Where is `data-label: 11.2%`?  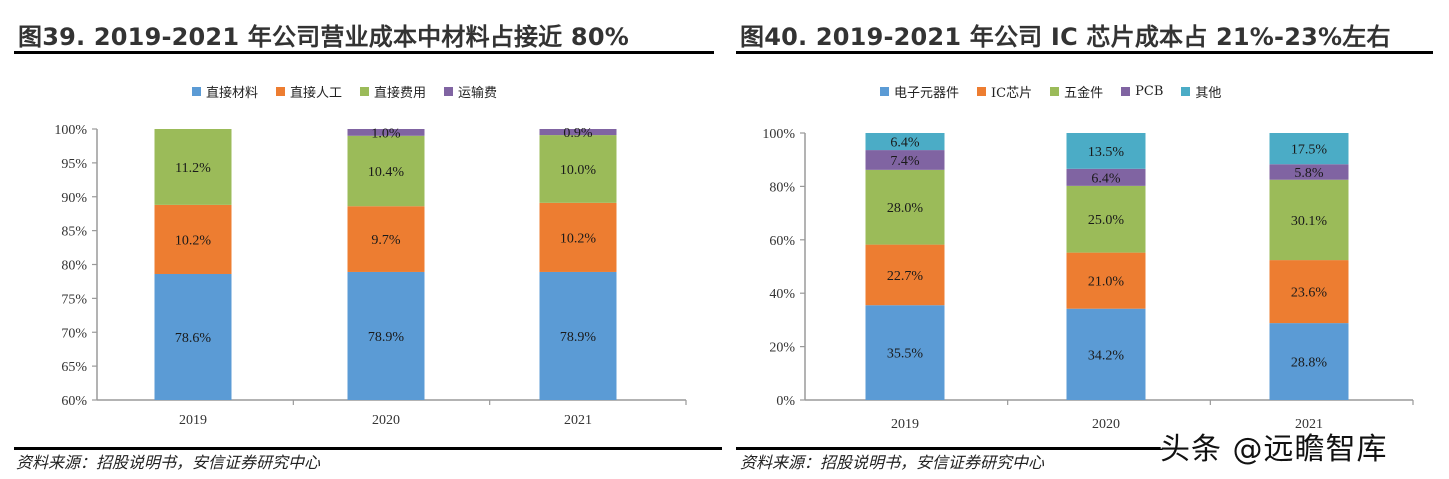 data-label: 11.2% is located at coordinates (193, 168).